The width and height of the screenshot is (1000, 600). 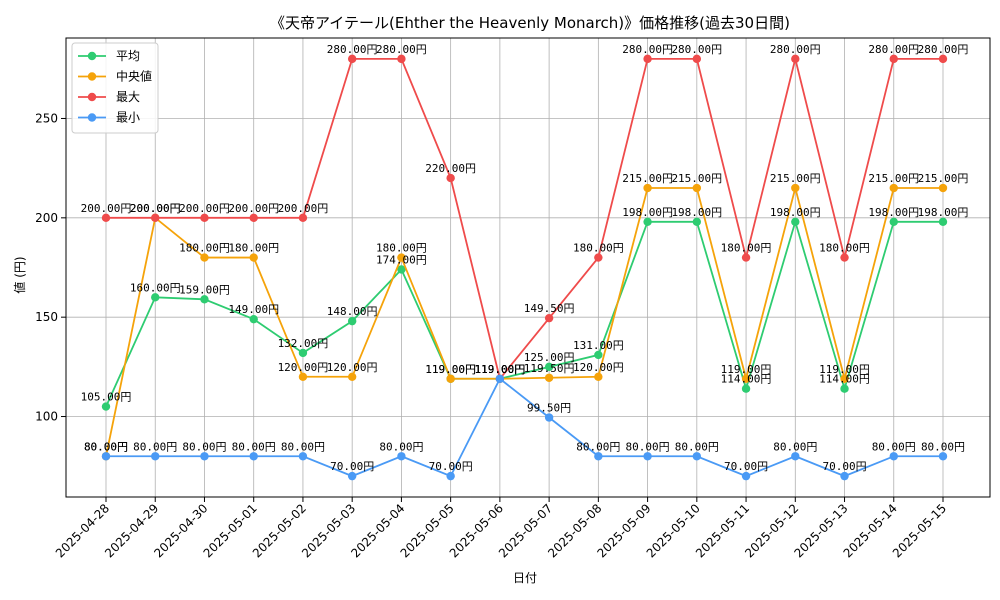 I want to click on x-axis-label: 日付, so click(x=525, y=578).